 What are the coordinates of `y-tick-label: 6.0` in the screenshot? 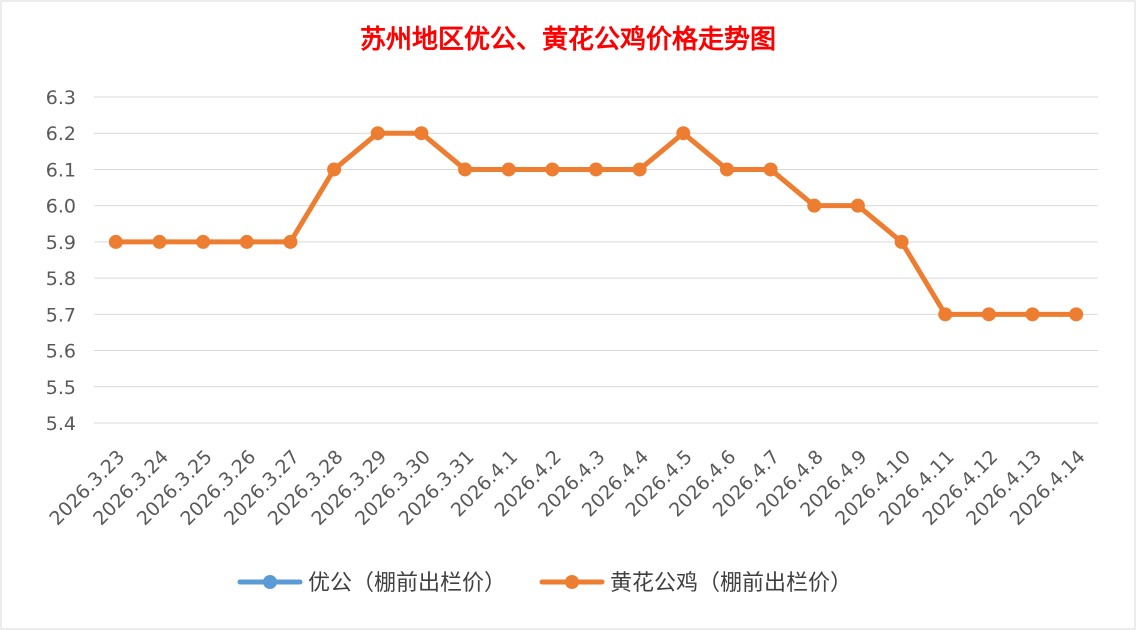 It's located at (61, 207).